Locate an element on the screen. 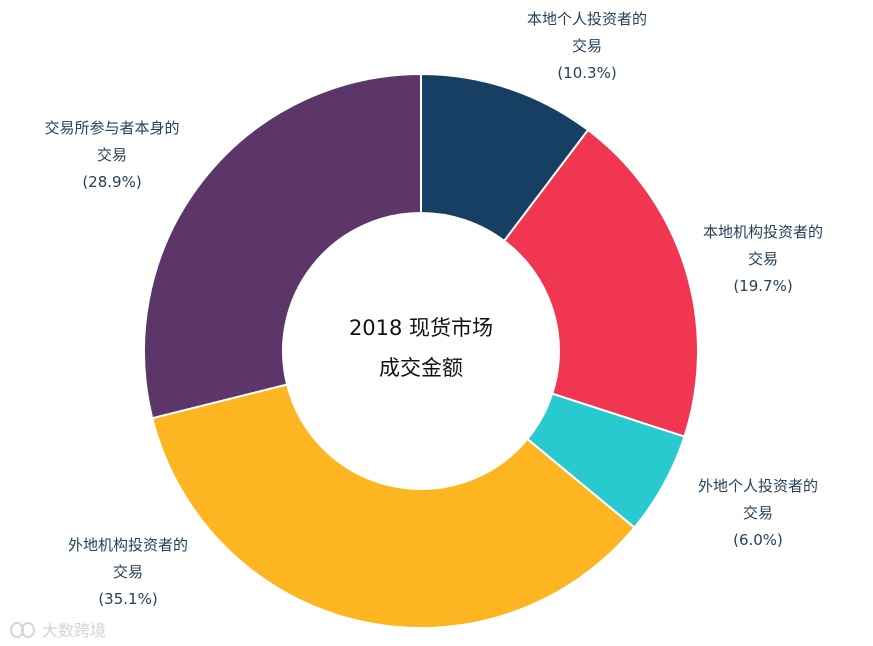 The height and width of the screenshot is (646, 873). watermark-text: 大数跨境 is located at coordinates (74, 630).